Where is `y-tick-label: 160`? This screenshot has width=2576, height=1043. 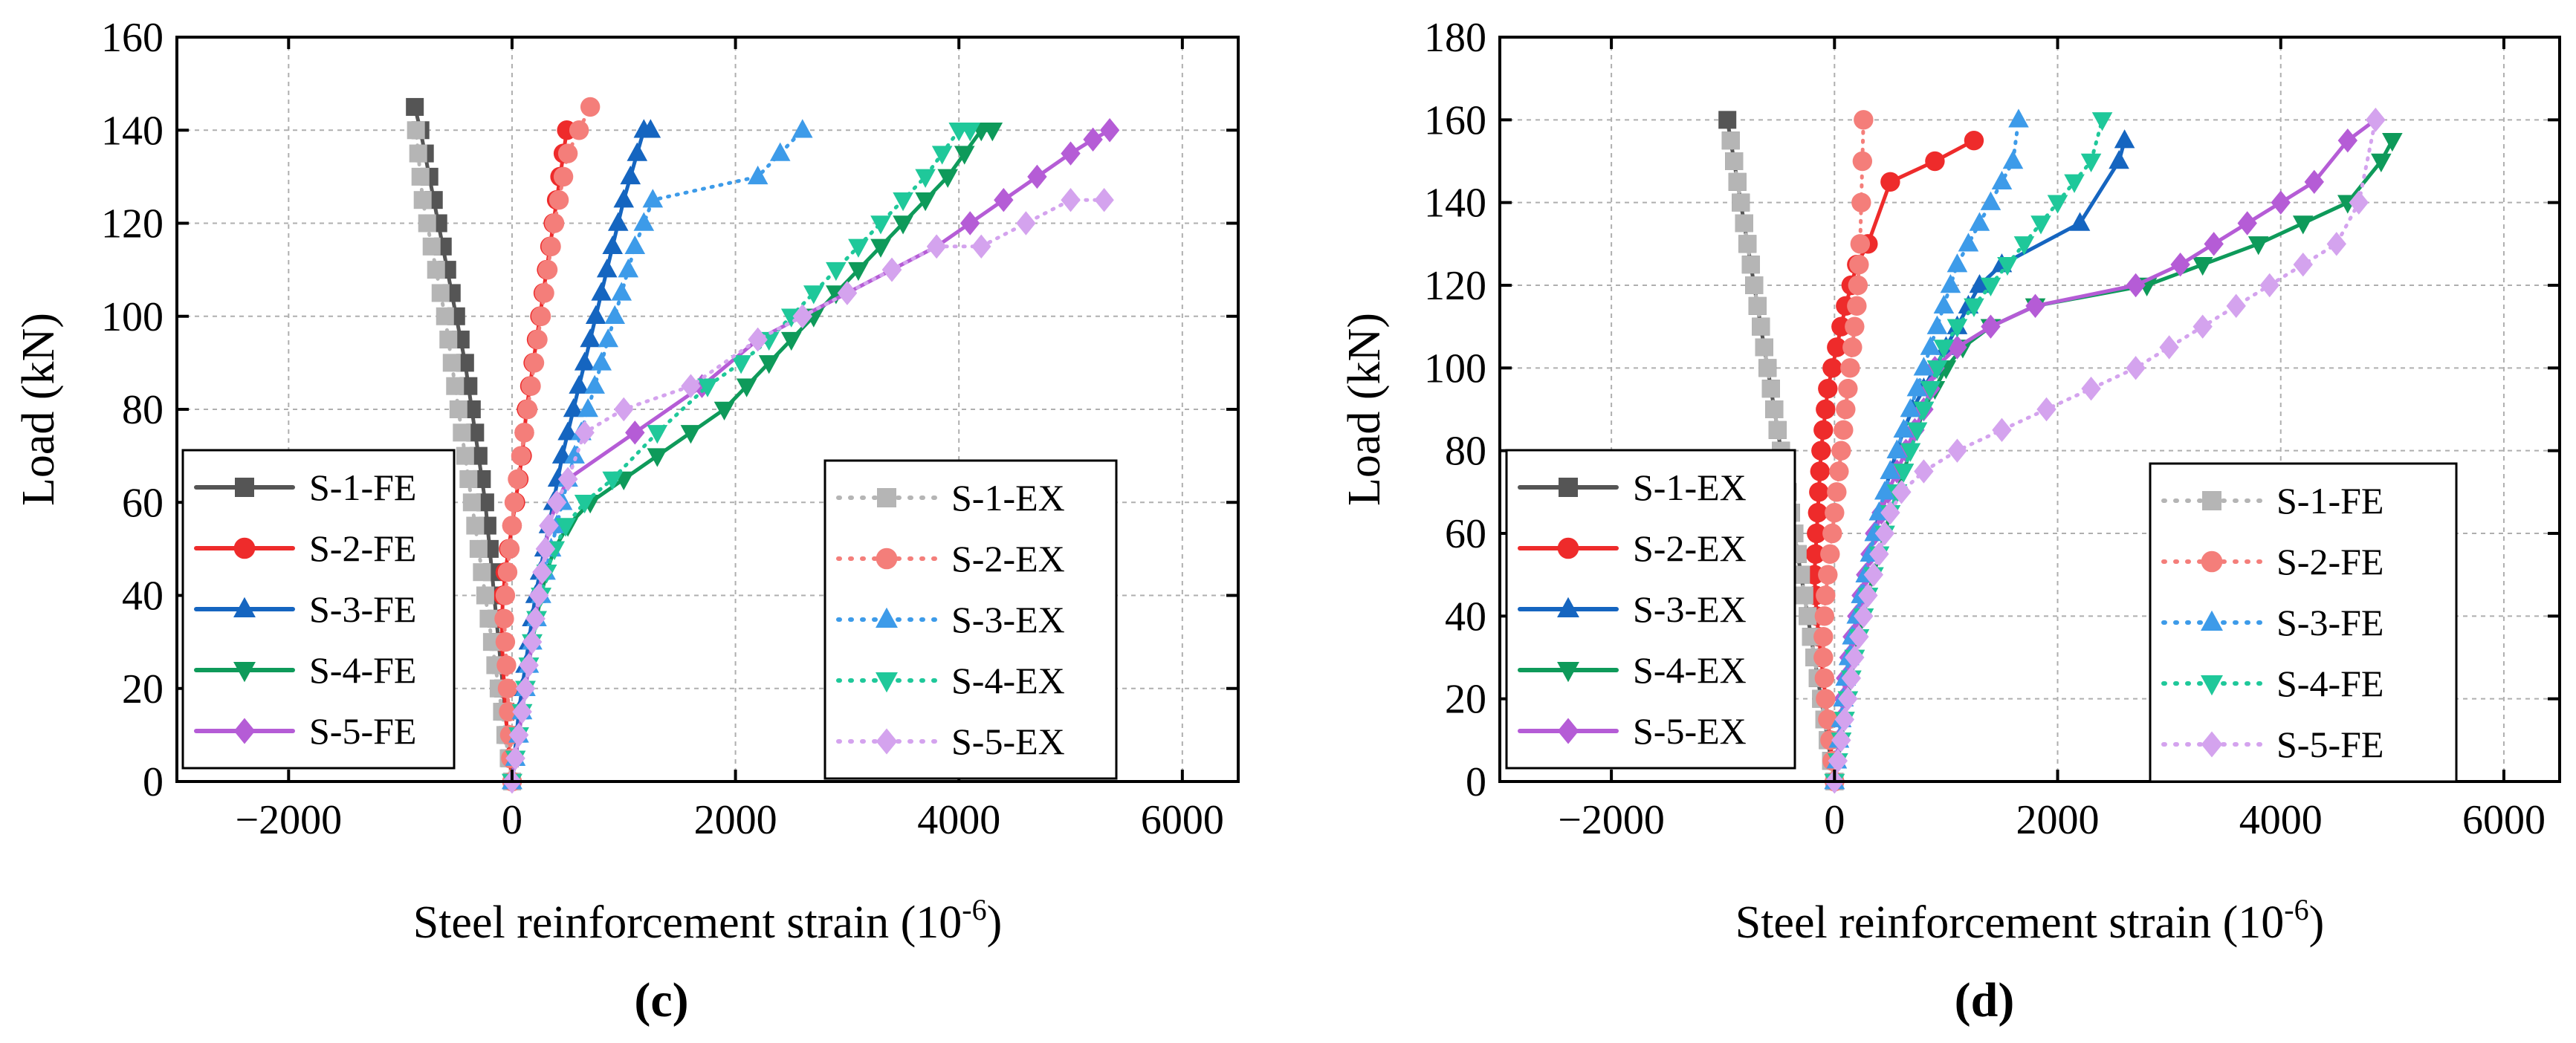
y-tick-label: 160 is located at coordinates (1455, 120).